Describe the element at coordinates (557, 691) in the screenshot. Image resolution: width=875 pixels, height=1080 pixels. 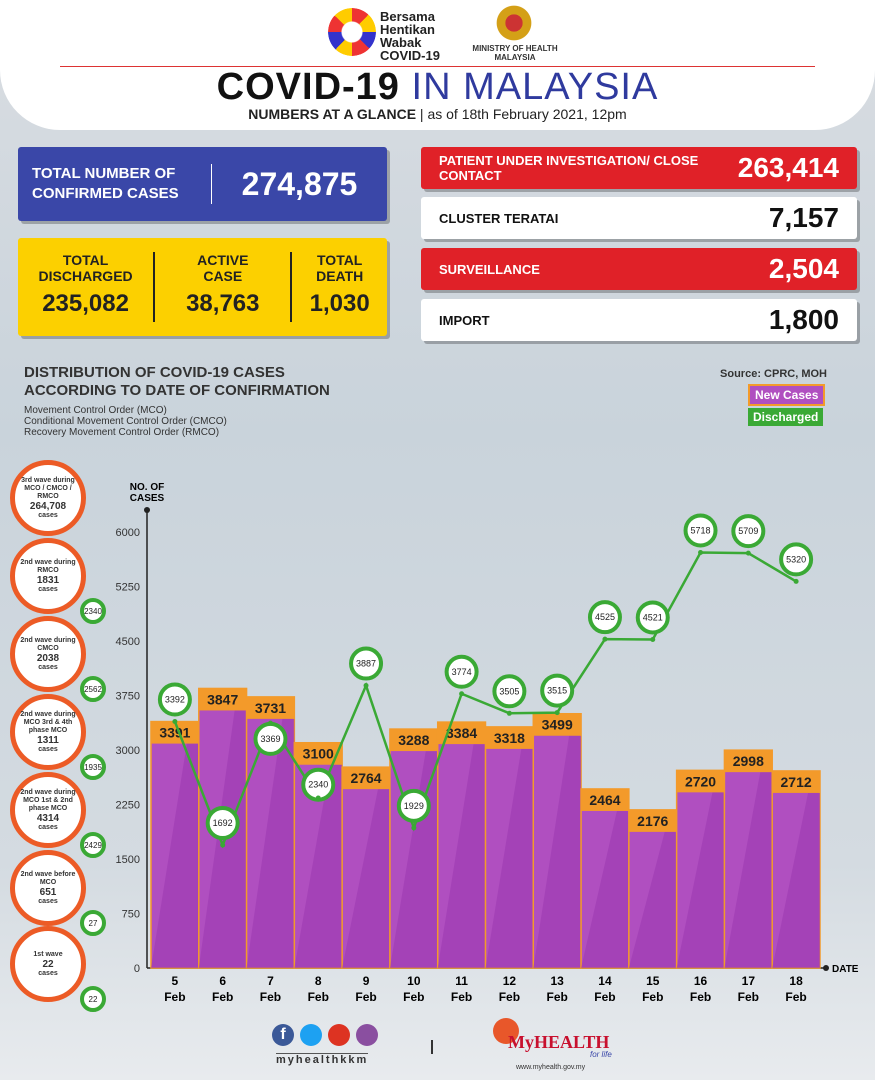
I see `discharged-value-label: 3515` at that location.